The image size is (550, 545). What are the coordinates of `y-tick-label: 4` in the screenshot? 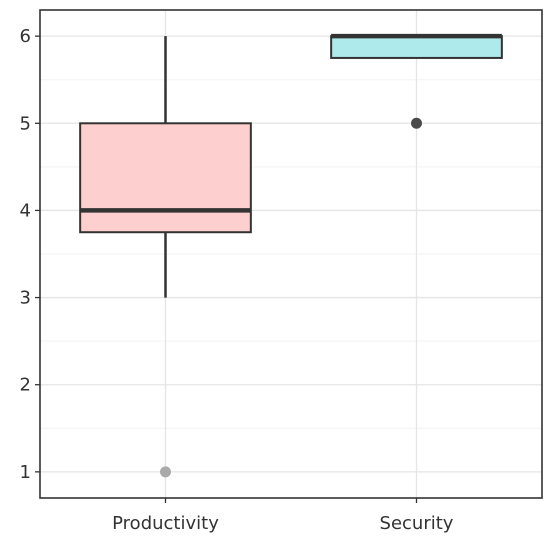 It's located at (25, 210).